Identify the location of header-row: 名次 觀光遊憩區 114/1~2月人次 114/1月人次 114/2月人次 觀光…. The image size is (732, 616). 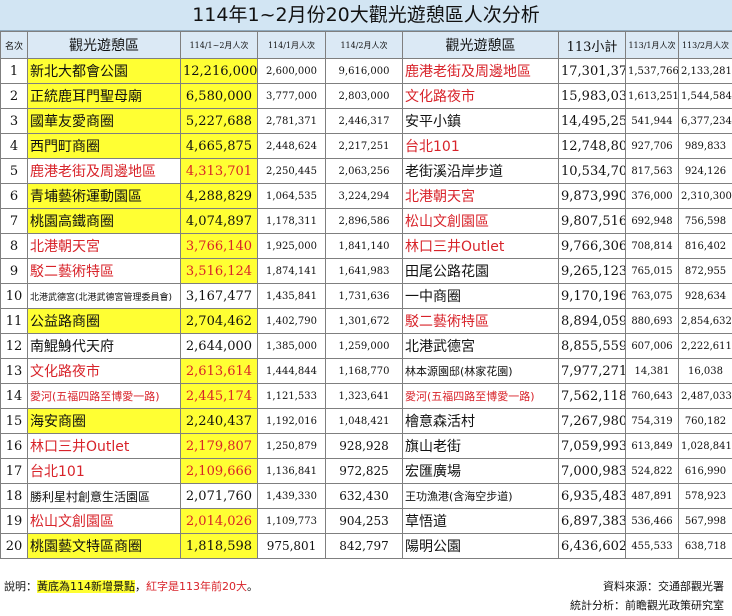
(366, 45).